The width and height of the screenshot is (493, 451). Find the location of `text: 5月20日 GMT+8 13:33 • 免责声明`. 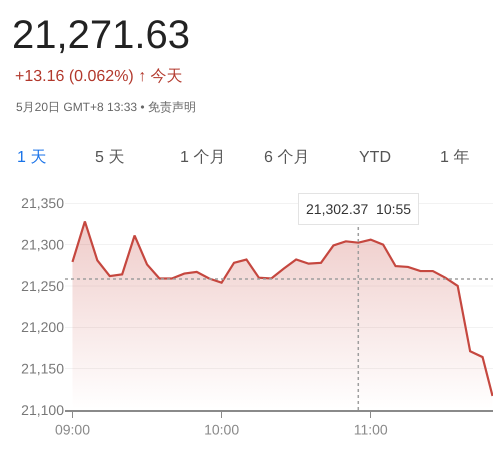

text: 5月20日 GMT+8 13:33 • 免责声明 is located at coordinates (106, 107).